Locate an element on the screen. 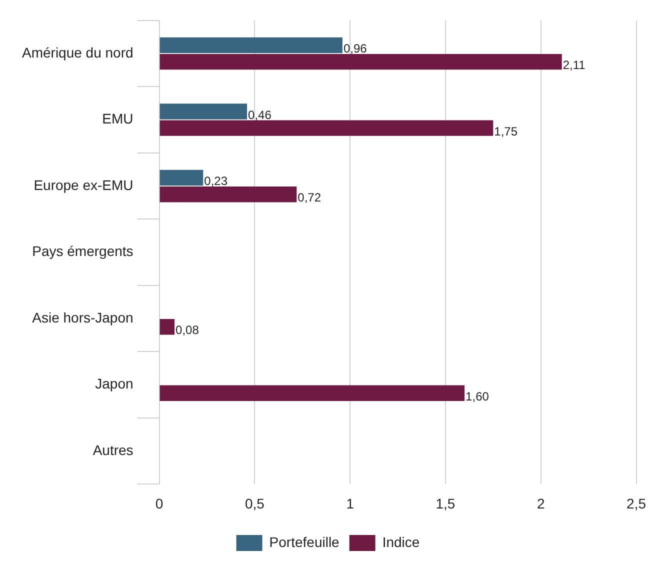 This screenshot has width=666, height=569. legend-label: Portefeuille is located at coordinates (304, 542).